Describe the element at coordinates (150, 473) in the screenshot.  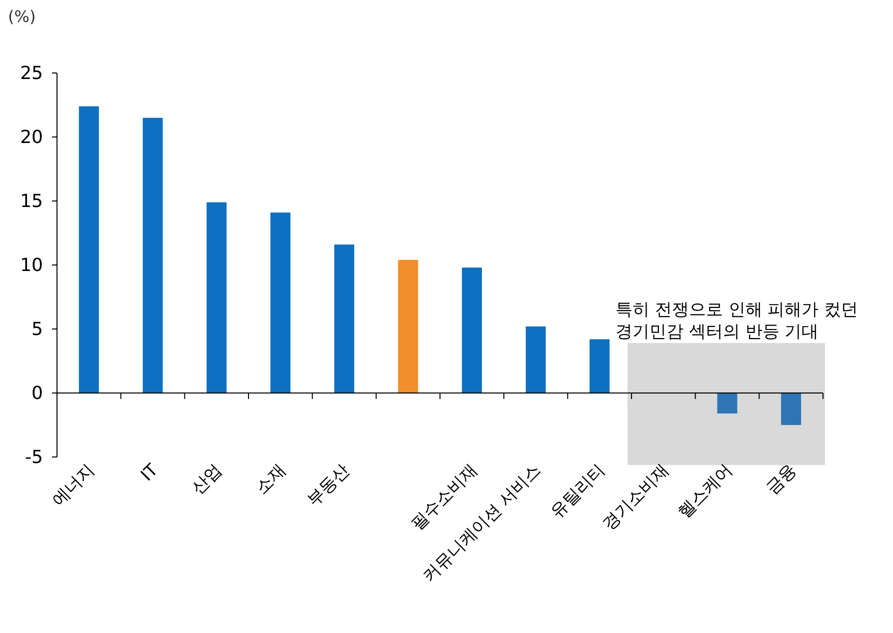
I see `x-tick-label: IT` at that location.